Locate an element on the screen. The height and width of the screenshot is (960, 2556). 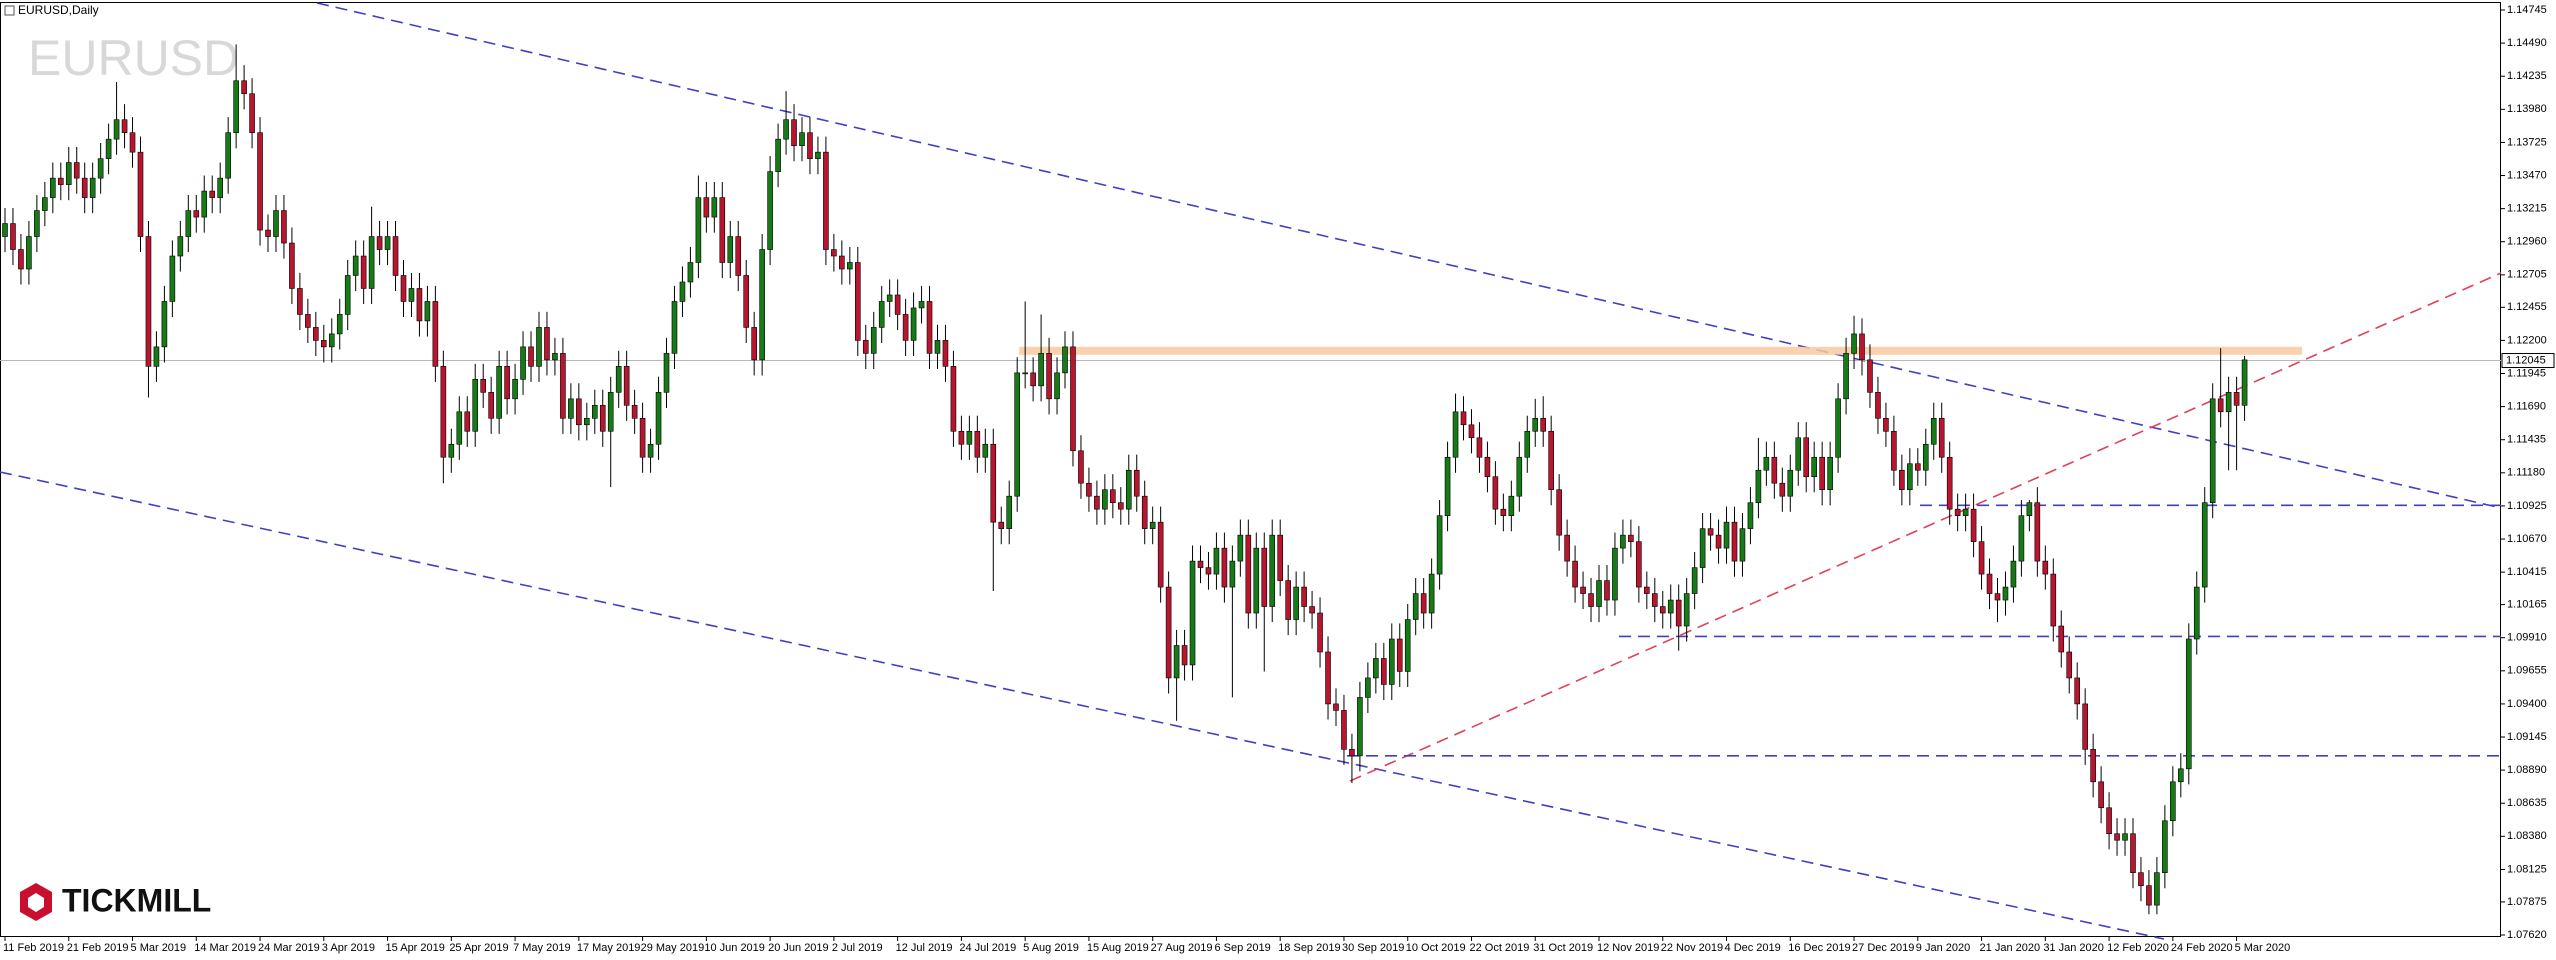
x-tick-label: 9 Jan 2020 is located at coordinates (1943, 948).